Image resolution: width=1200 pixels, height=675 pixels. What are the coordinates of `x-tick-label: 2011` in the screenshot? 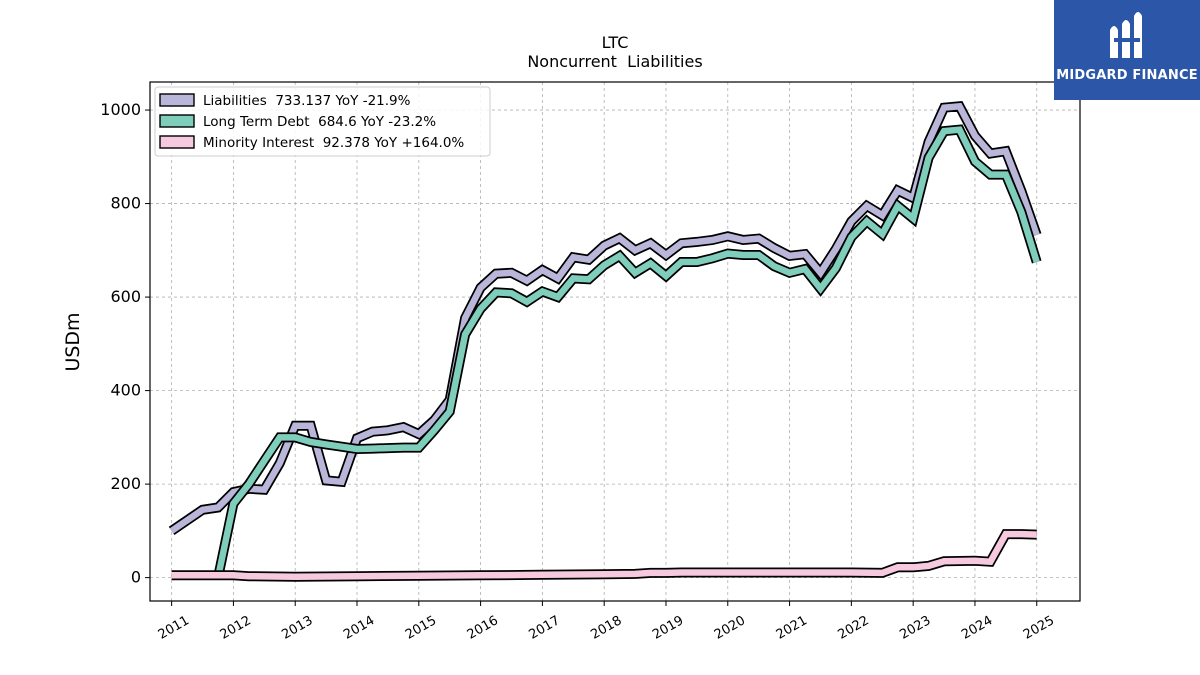 It's located at (174, 628).